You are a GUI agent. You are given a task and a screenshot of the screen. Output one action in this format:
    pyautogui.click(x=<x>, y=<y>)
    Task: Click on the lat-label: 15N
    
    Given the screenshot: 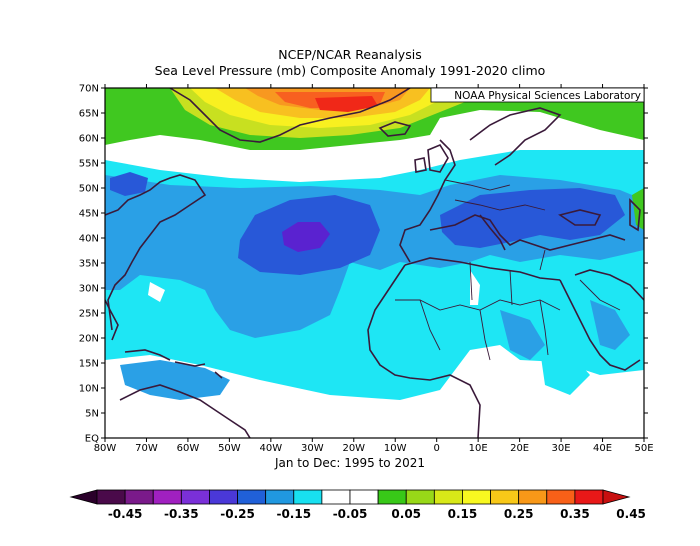 What is the action you would take?
    pyautogui.click(x=89, y=364)
    